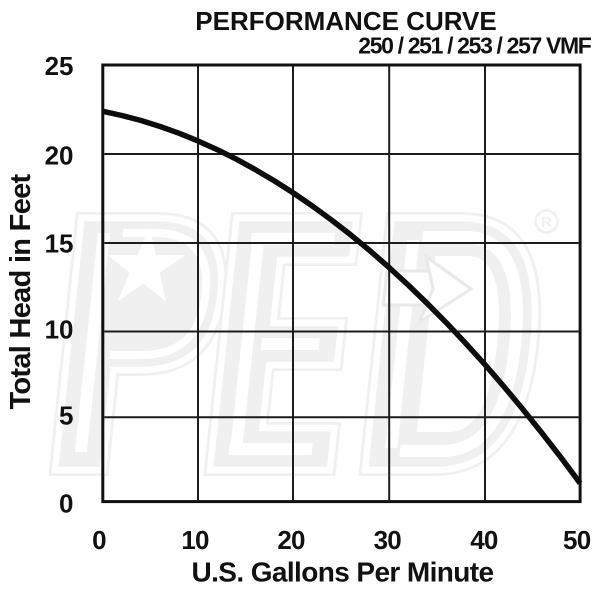 The image size is (600, 600). What do you see at coordinates (59, 243) in the screenshot?
I see `svg-text: 15` at bounding box center [59, 243].